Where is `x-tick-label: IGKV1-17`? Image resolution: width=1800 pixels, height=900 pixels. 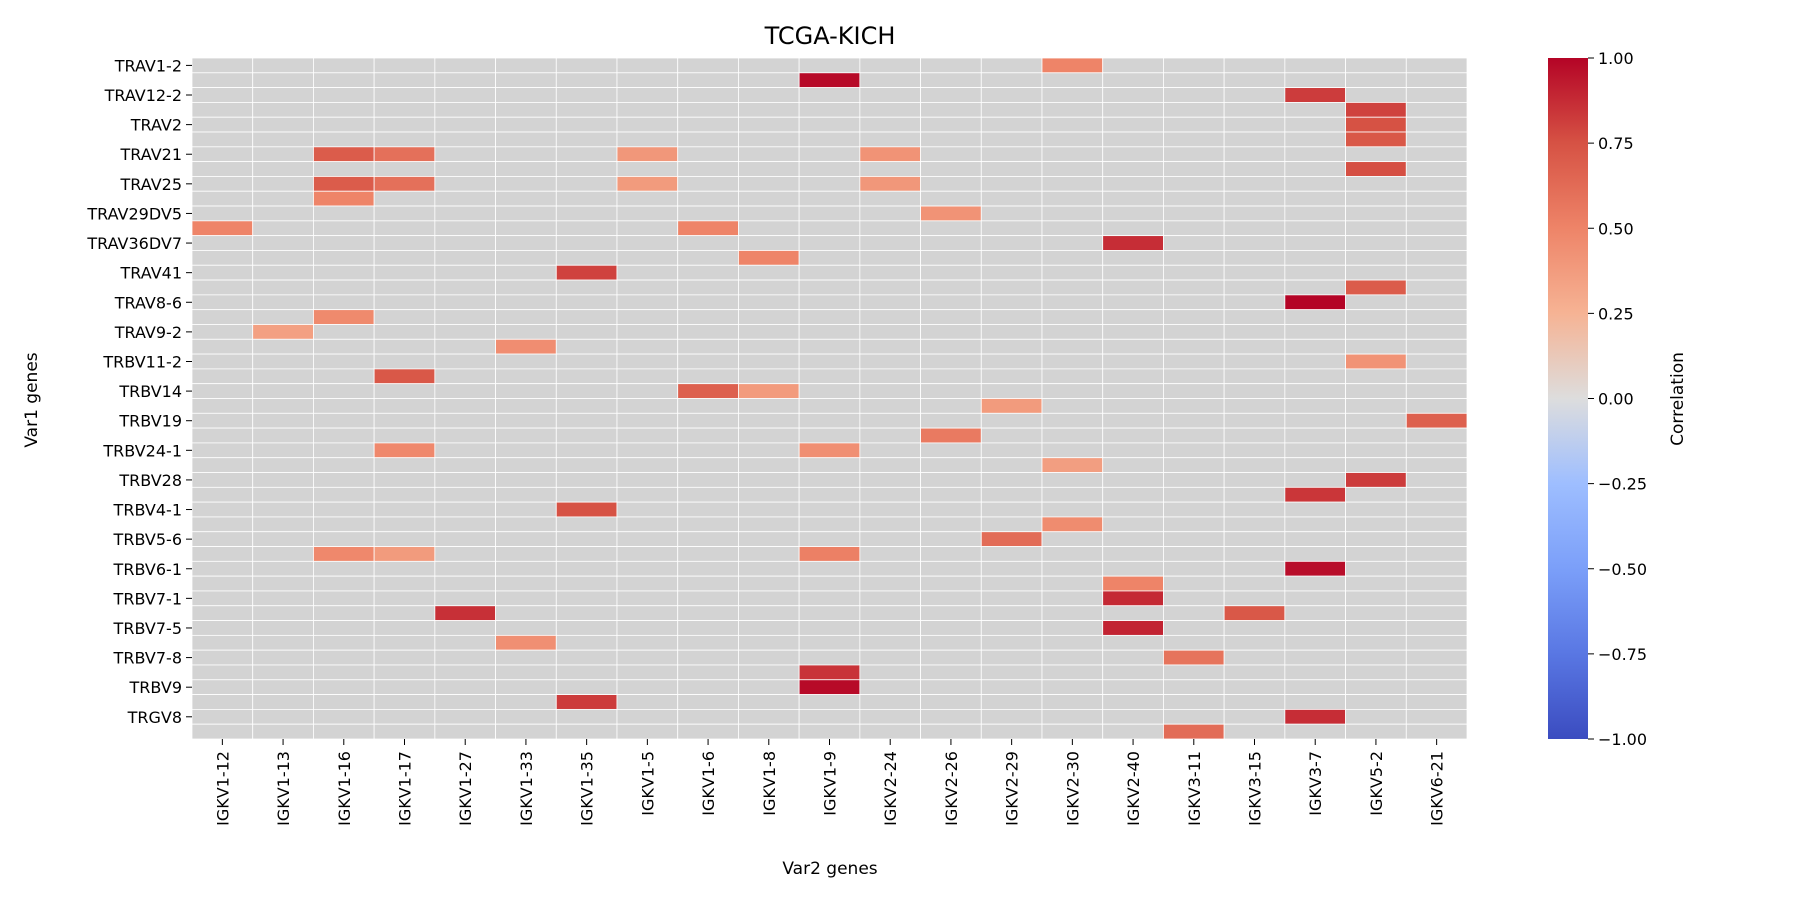
x-tick-label: IGKV1-17 is located at coordinates (405, 788).